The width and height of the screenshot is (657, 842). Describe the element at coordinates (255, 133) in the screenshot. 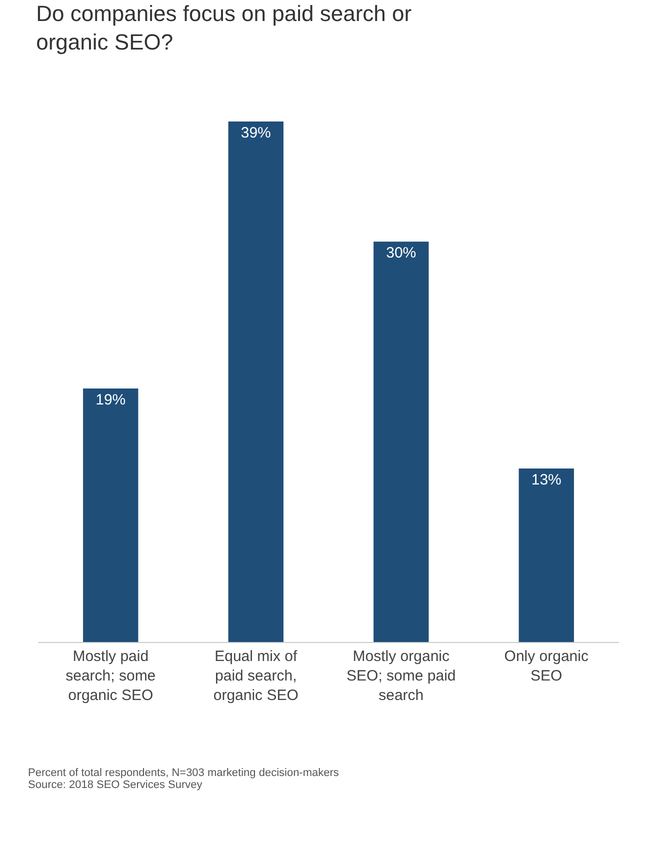

I see `data-label: 39%` at that location.